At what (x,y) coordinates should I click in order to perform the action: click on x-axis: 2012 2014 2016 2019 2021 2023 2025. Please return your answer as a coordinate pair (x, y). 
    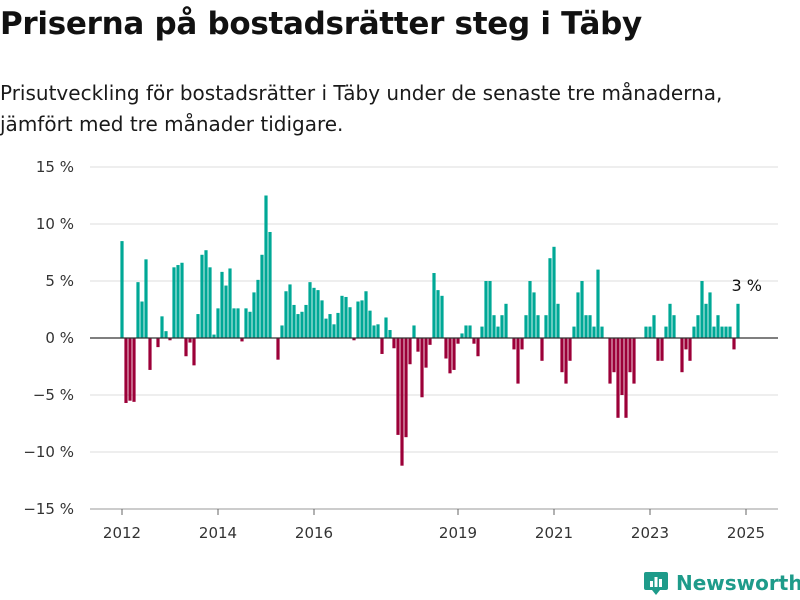
    Looking at the image, I should click on (434, 525).